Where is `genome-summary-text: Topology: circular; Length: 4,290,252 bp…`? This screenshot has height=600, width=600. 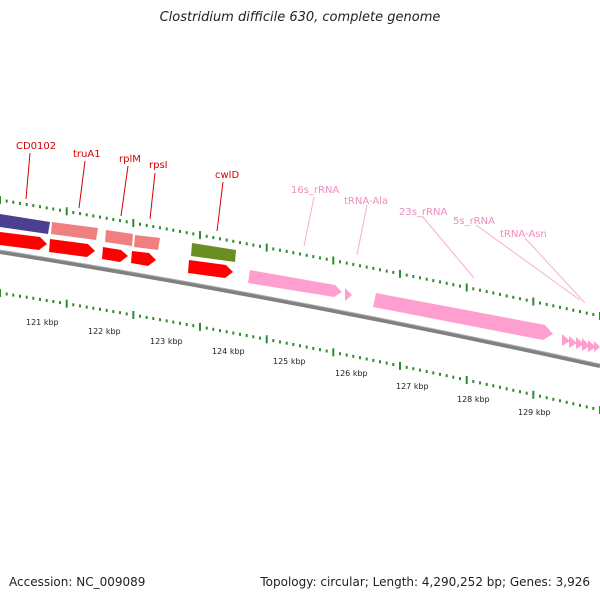
genome-summary-text: Topology: circular; Length: 4,290,252 bp… is located at coordinates (425, 582).